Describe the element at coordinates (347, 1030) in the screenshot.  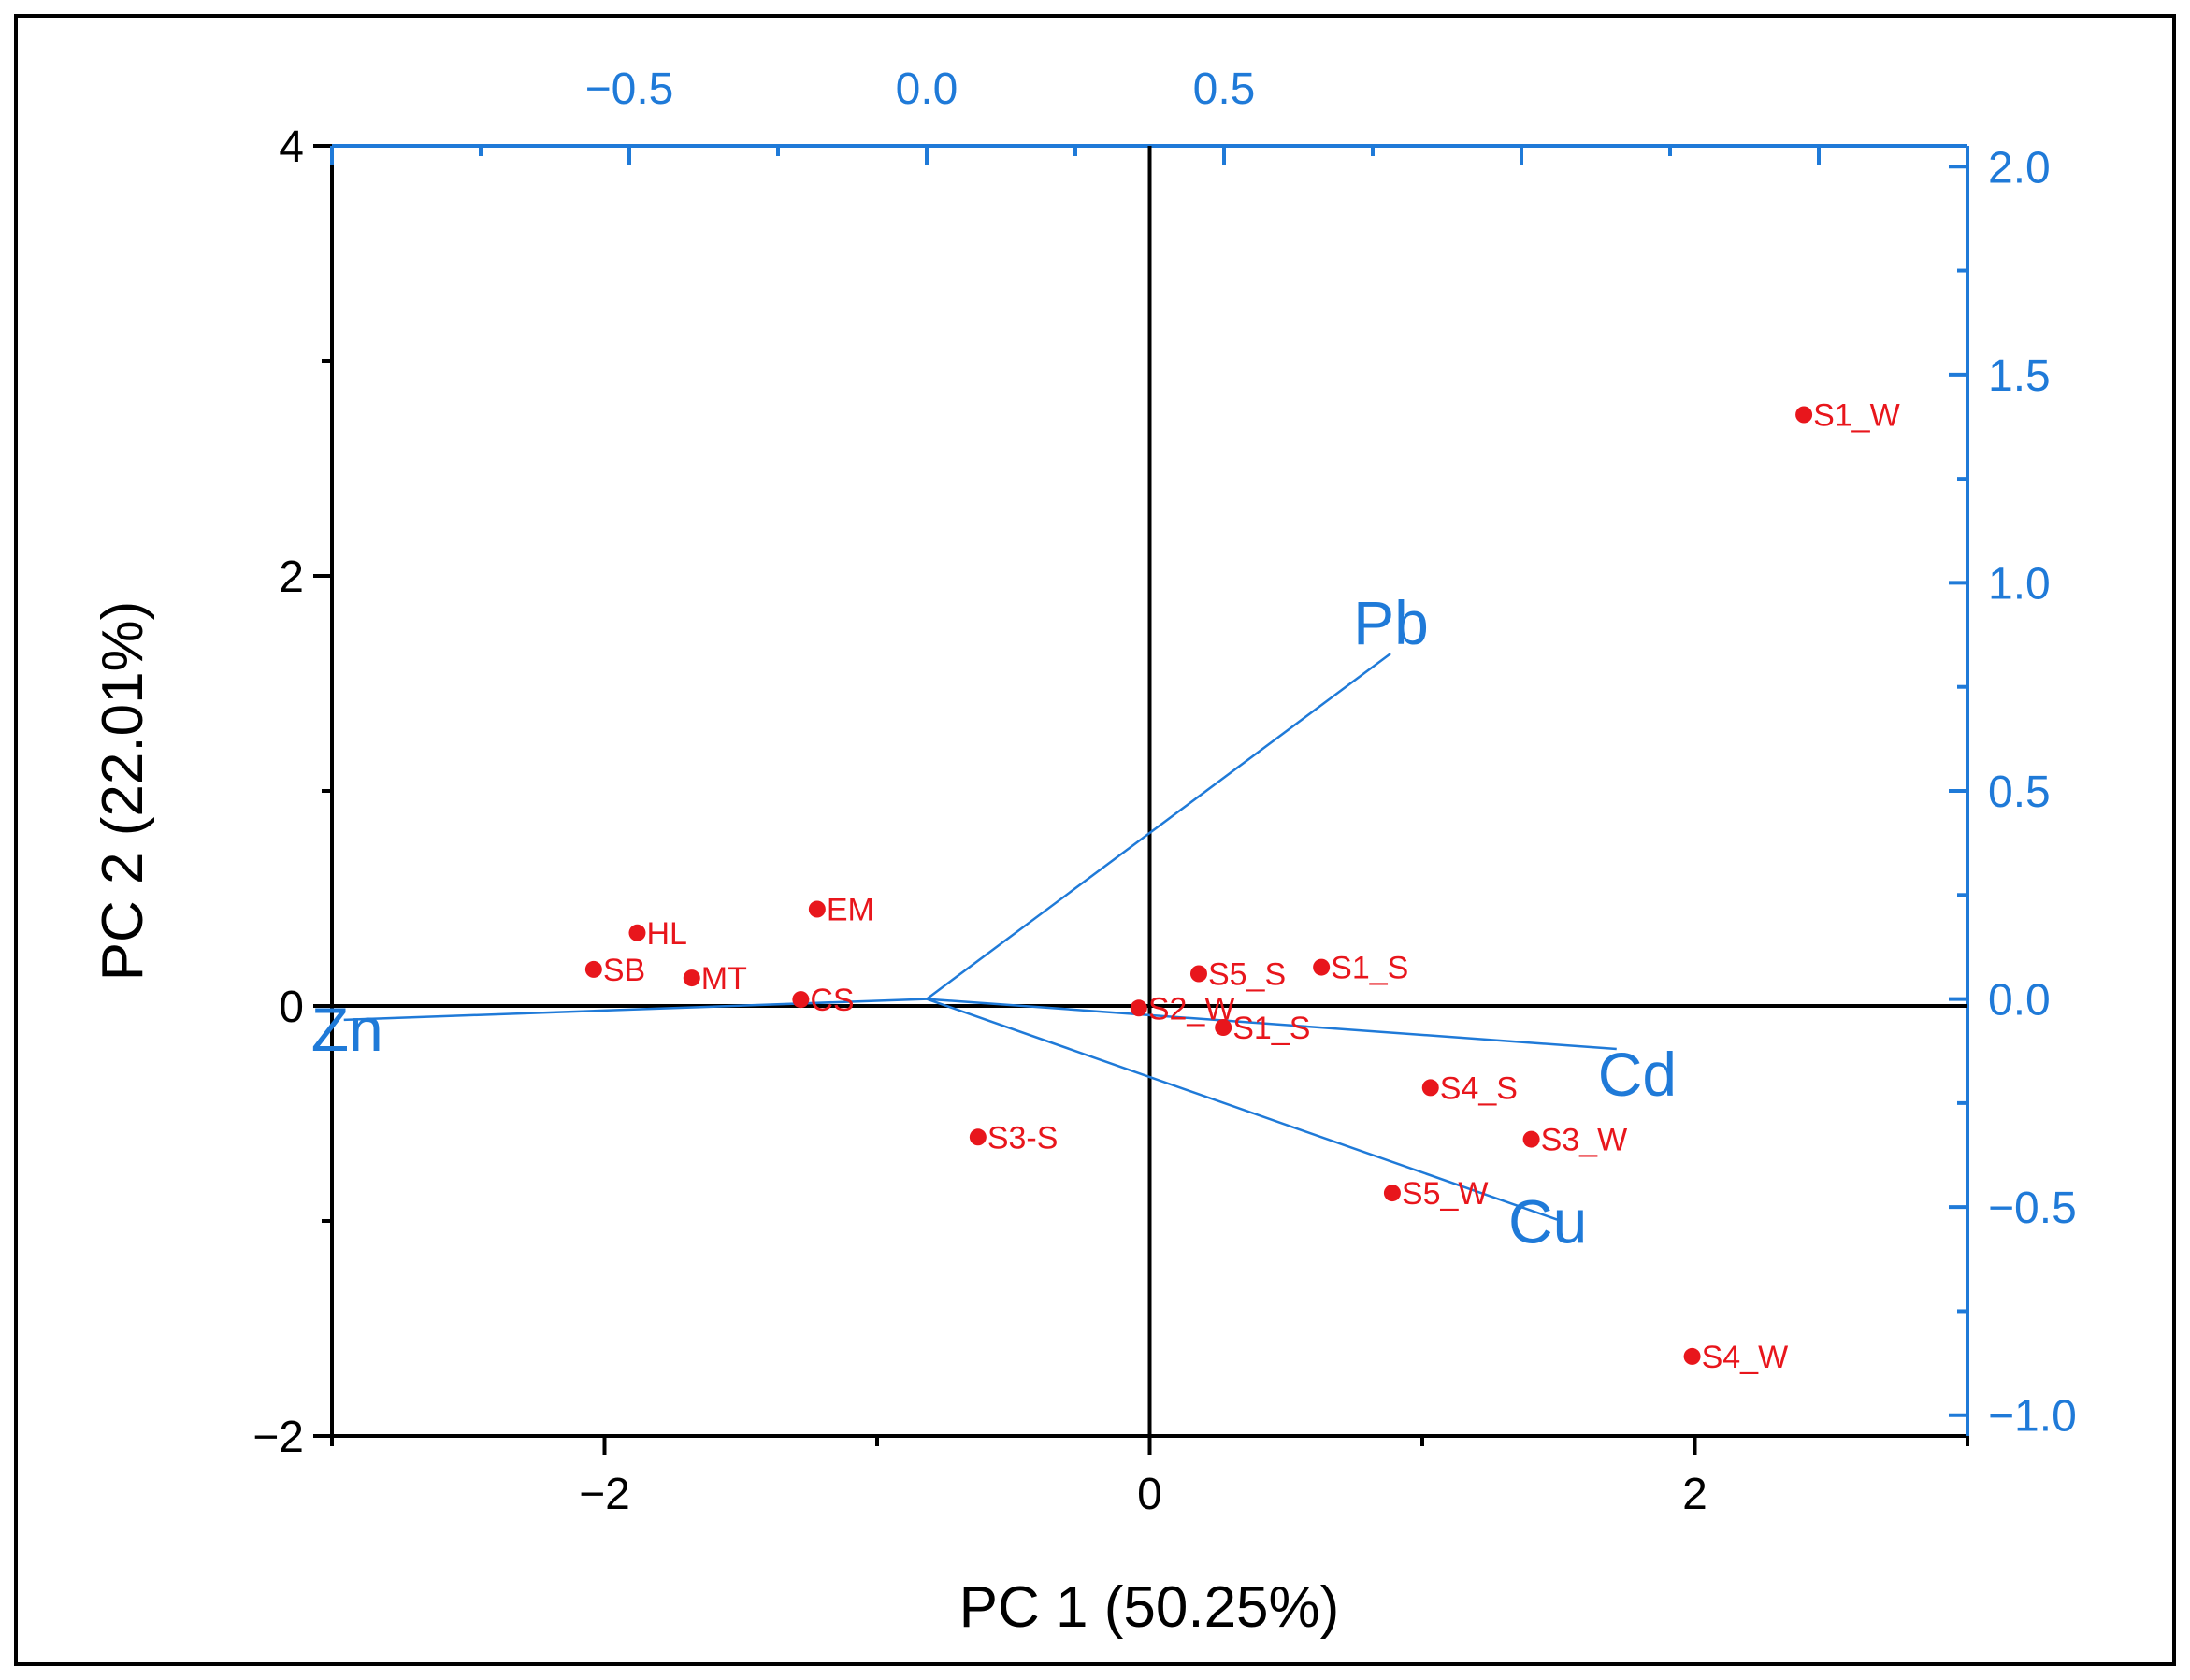
I see `loading-label-zn: Zn` at that location.